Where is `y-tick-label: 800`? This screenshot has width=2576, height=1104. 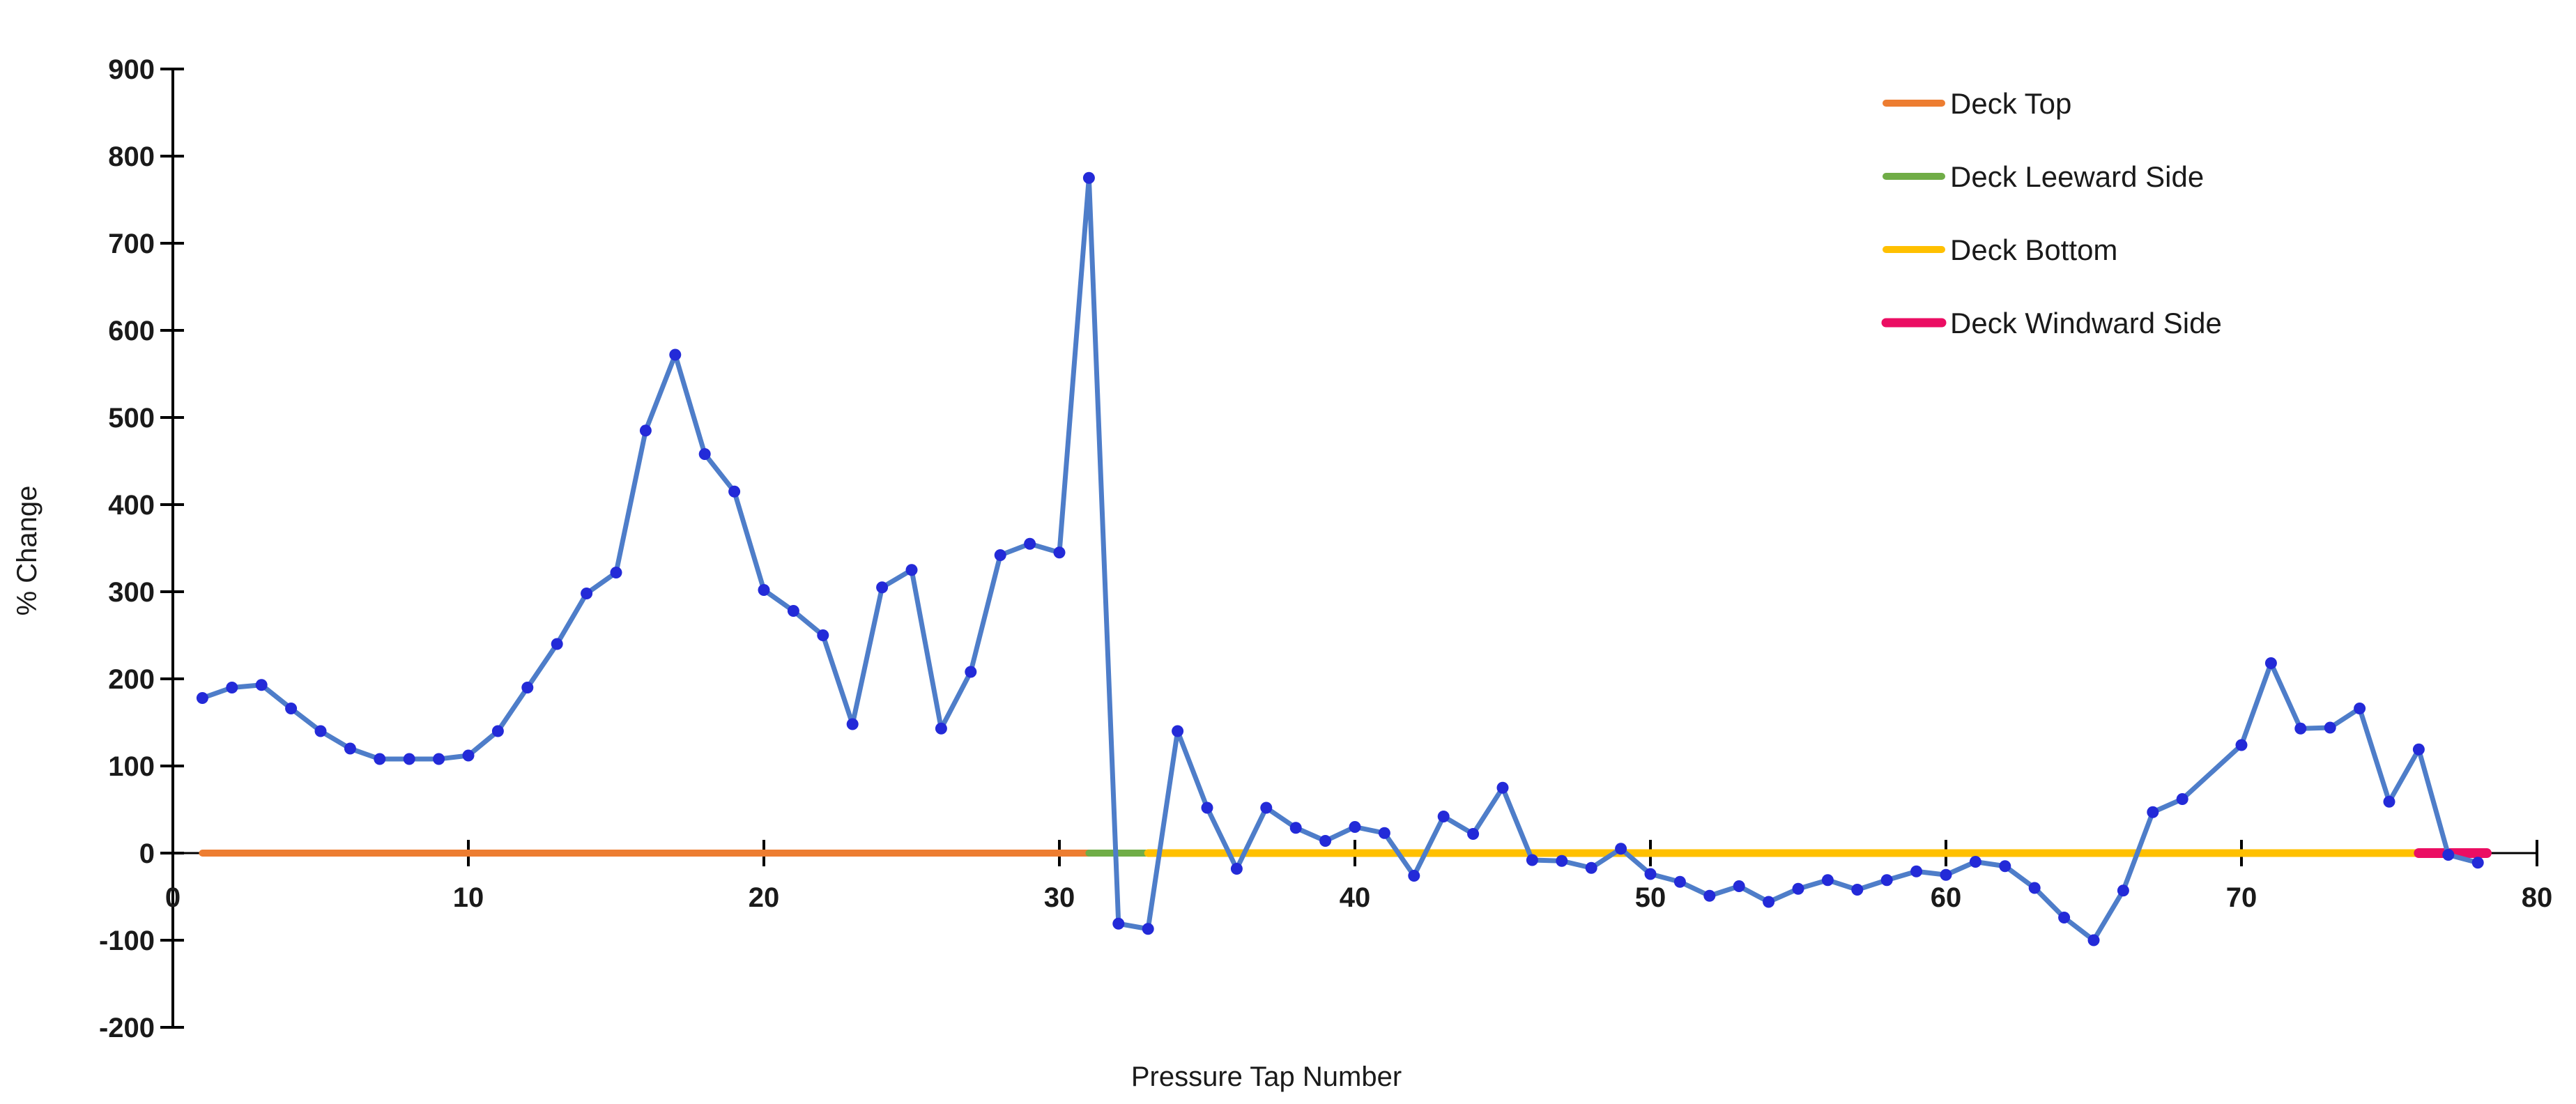
y-tick-label: 800 is located at coordinates (131, 156).